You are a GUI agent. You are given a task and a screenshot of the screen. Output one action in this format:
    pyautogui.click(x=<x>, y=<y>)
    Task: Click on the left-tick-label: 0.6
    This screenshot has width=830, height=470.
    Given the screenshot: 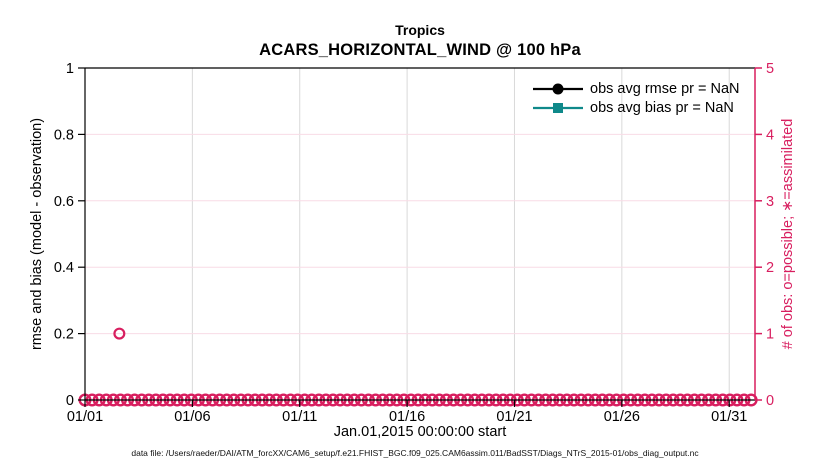 What is the action you would take?
    pyautogui.click(x=64, y=202)
    